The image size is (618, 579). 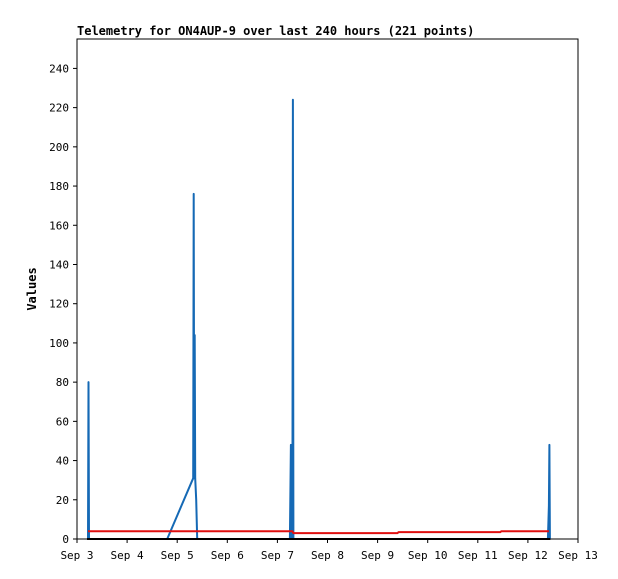 What do you see at coordinates (578, 555) in the screenshot?
I see `x-tick-label: Sep 13` at bounding box center [578, 555].